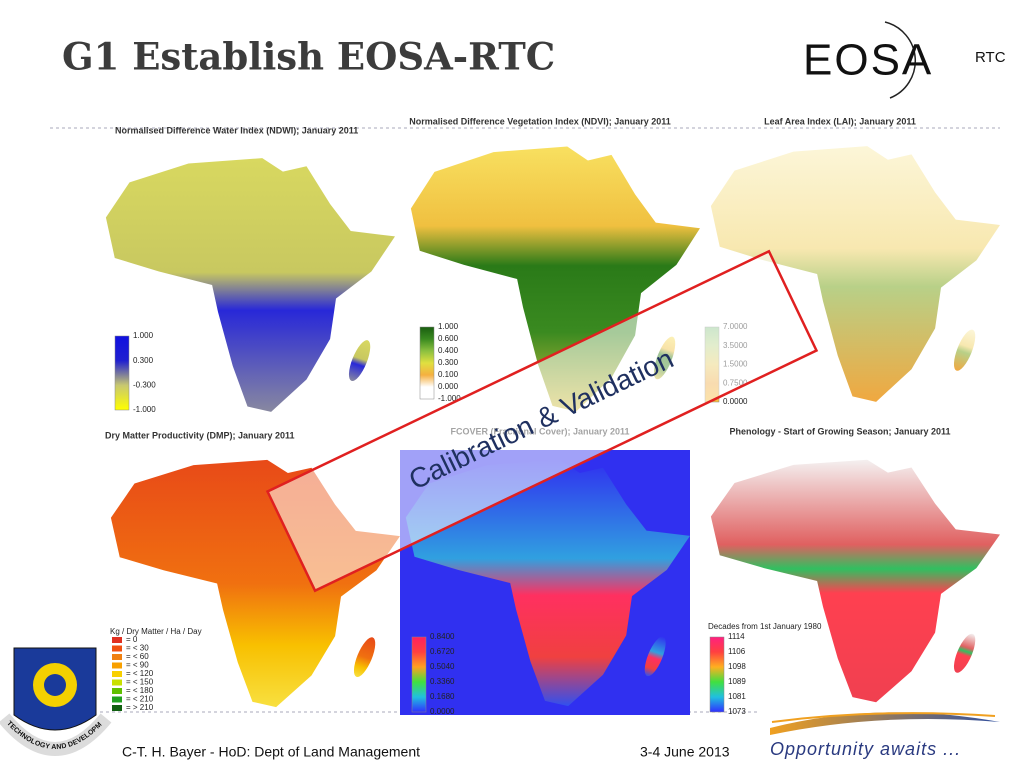  What do you see at coordinates (137, 665) in the screenshot?
I see `legend-label: = < 90` at bounding box center [137, 665].